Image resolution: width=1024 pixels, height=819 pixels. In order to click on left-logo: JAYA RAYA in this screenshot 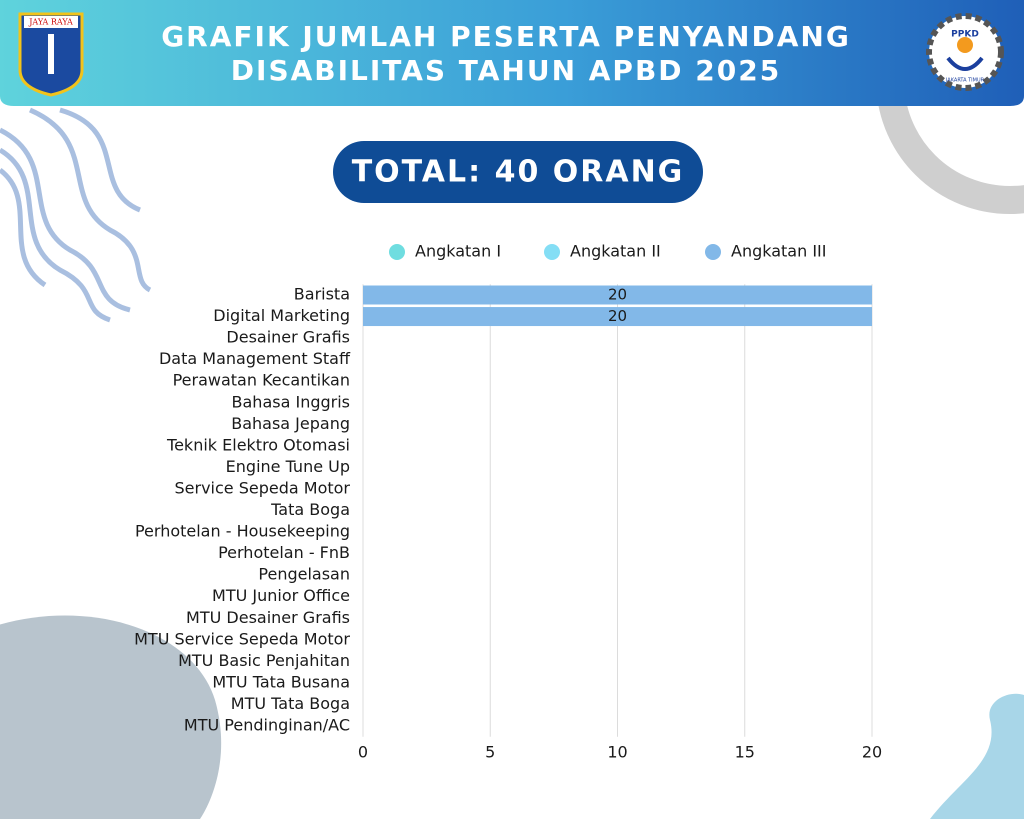, I will do `click(51, 54)`.